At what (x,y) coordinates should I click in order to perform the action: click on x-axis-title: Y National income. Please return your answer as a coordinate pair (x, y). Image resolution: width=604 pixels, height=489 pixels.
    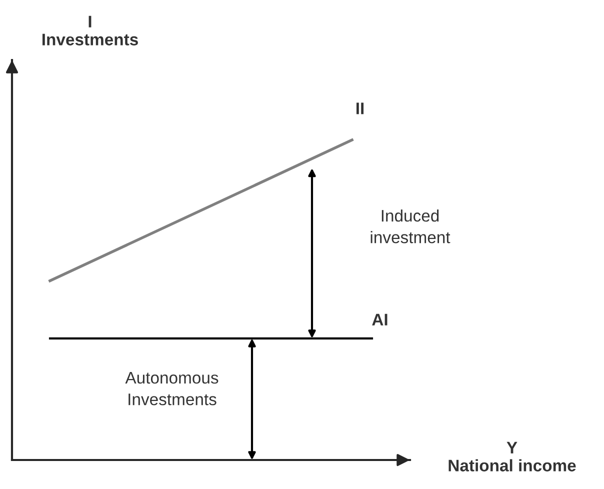
    Looking at the image, I should click on (512, 457).